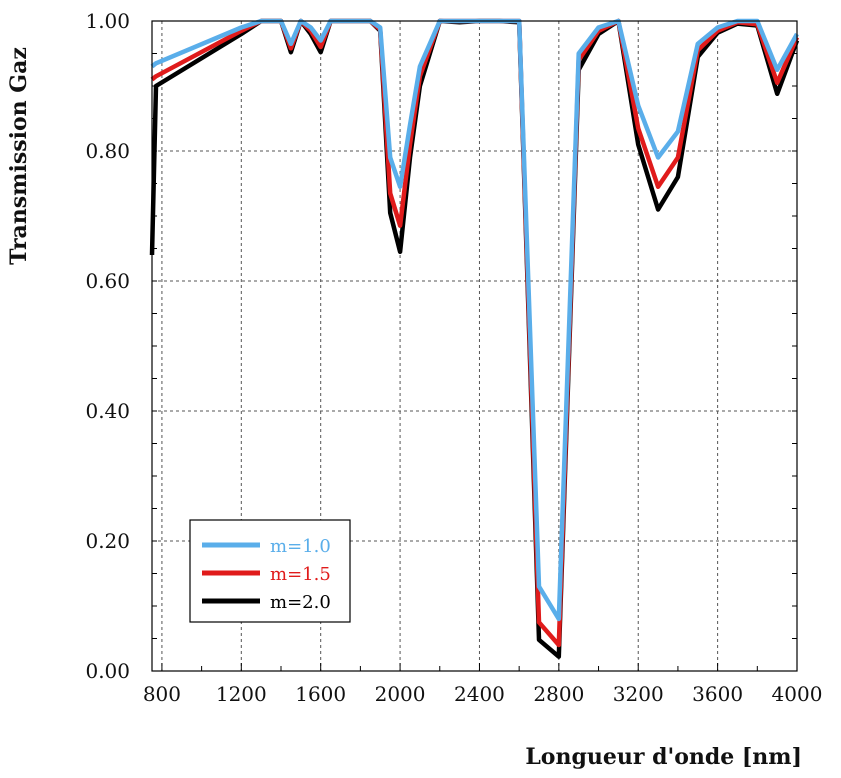 The height and width of the screenshot is (778, 841). I want to click on x-axis-title: Longueur d'onde [nm], so click(663, 757).